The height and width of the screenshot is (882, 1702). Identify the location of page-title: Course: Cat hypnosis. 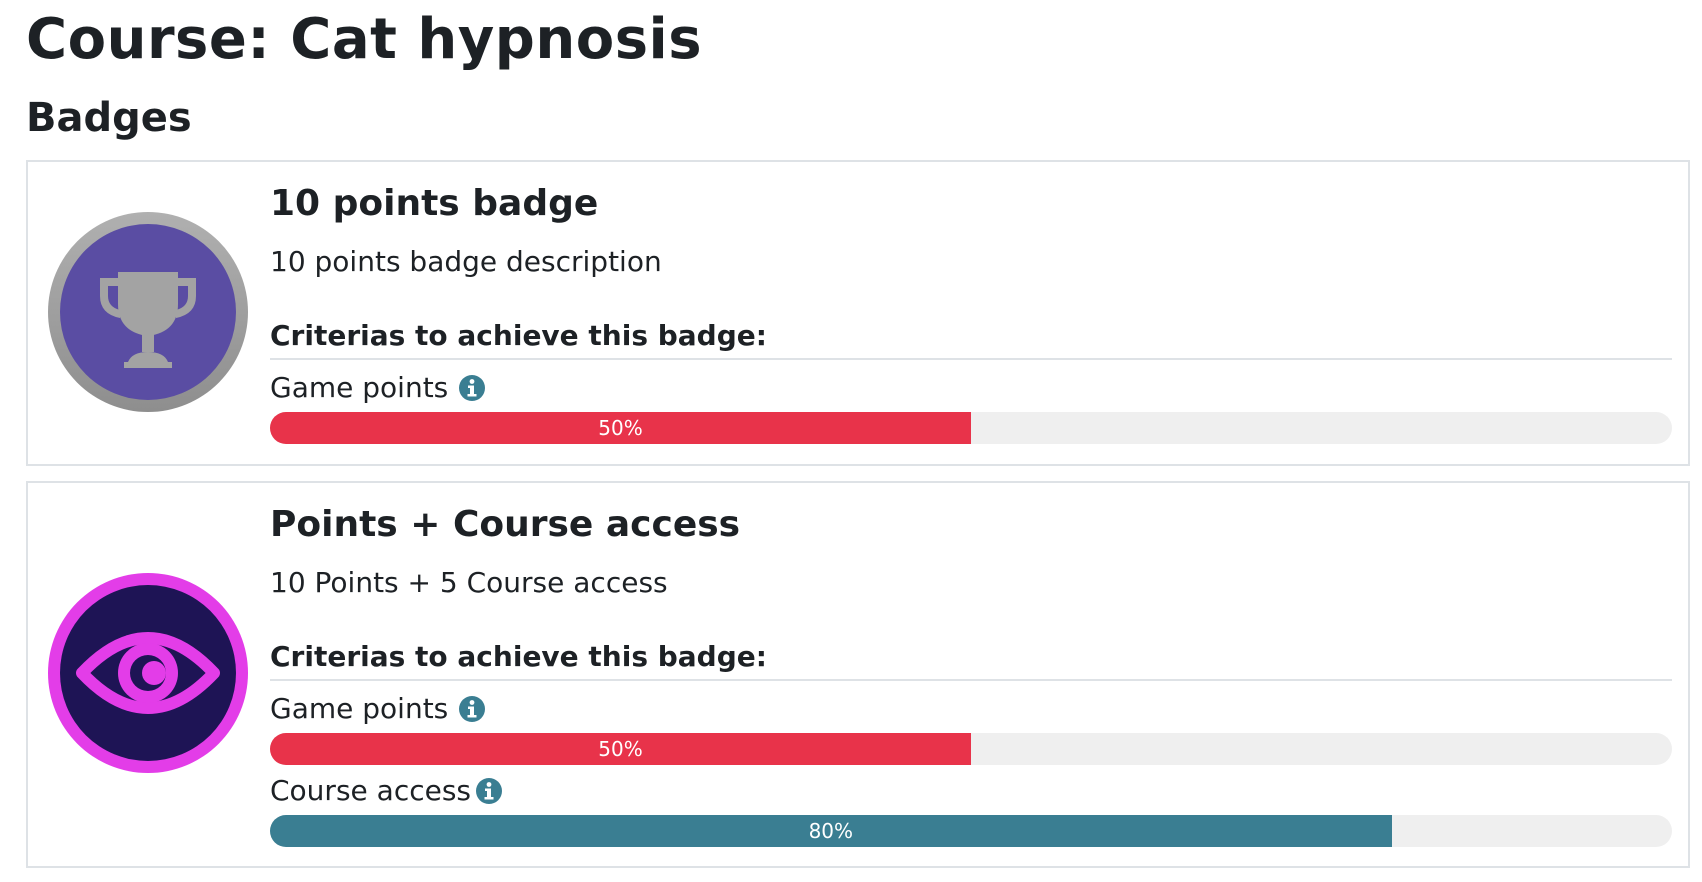
(364, 39).